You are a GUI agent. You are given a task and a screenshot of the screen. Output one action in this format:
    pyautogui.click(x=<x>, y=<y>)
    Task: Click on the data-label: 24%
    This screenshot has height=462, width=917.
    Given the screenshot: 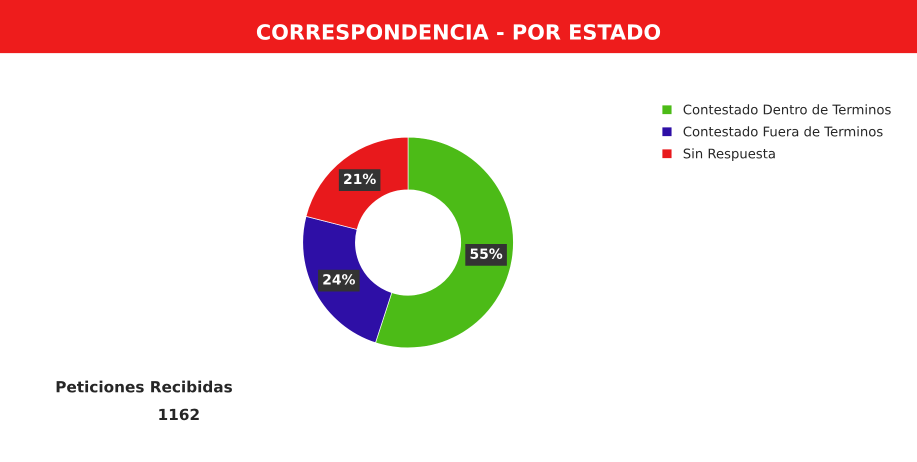 What is the action you would take?
    pyautogui.click(x=339, y=279)
    